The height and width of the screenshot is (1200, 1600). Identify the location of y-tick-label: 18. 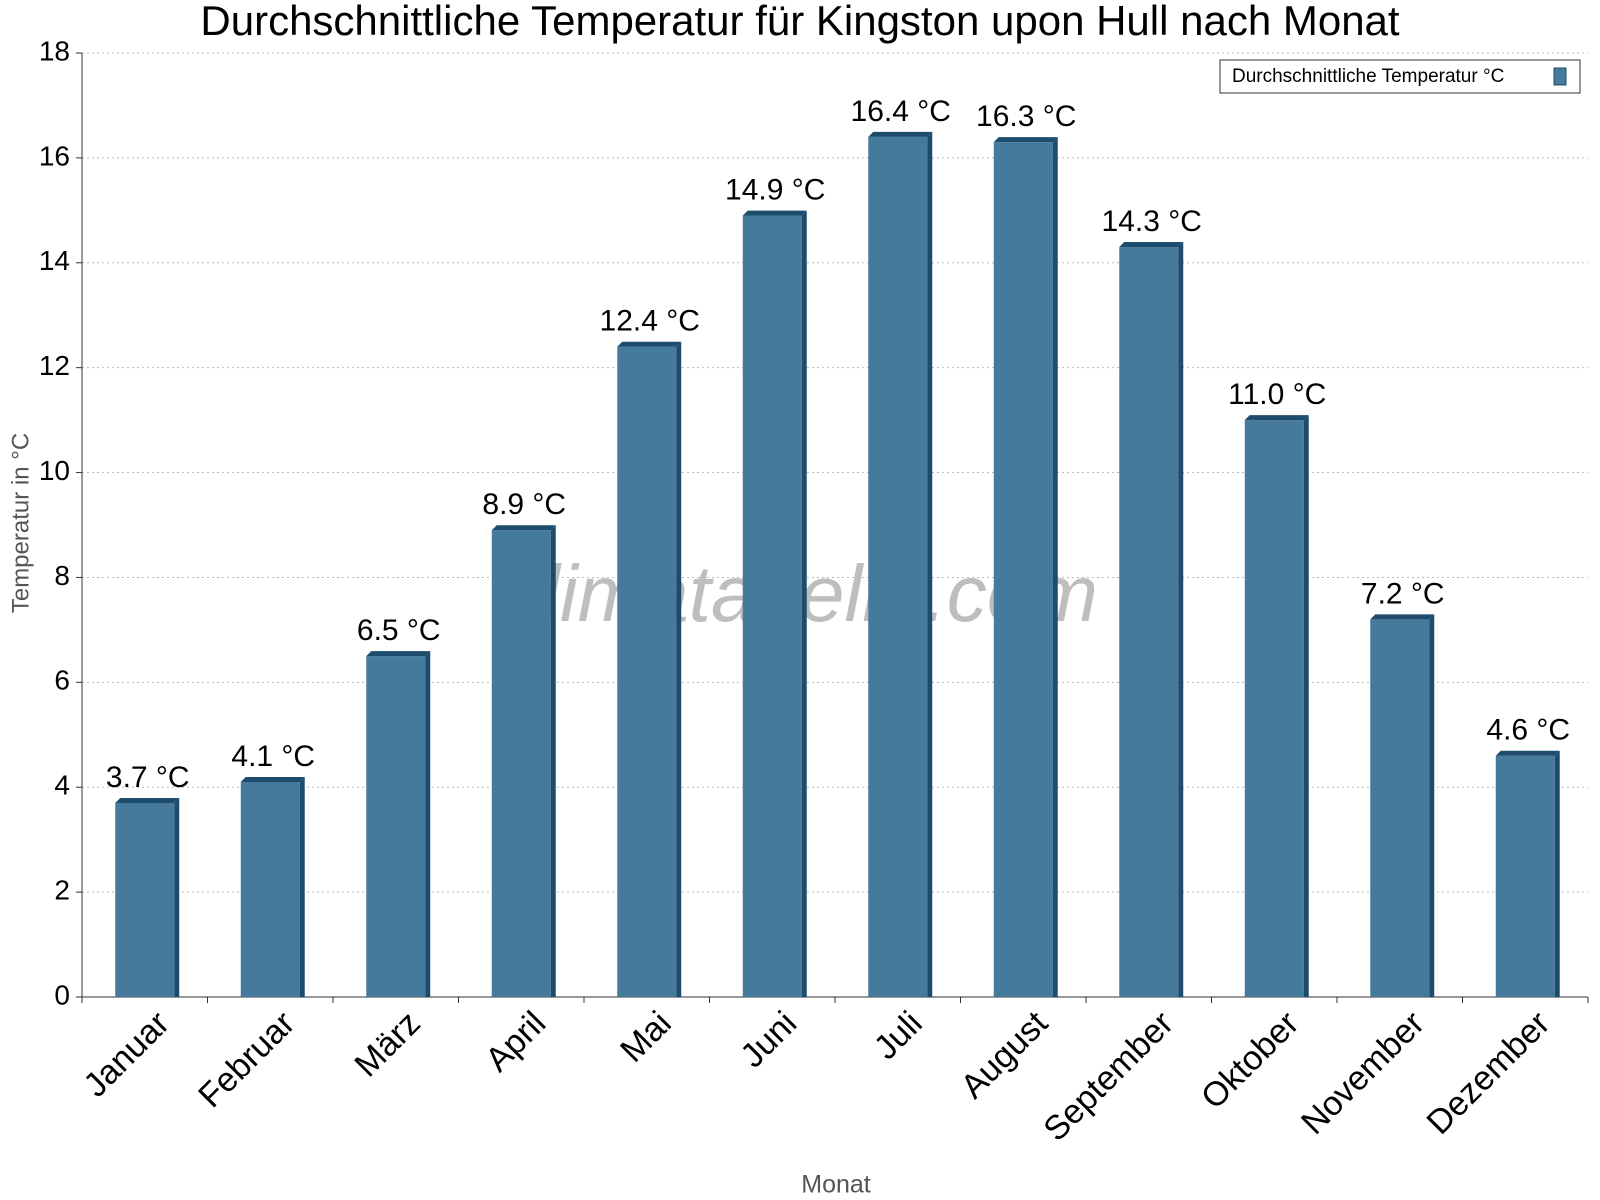
(54, 50).